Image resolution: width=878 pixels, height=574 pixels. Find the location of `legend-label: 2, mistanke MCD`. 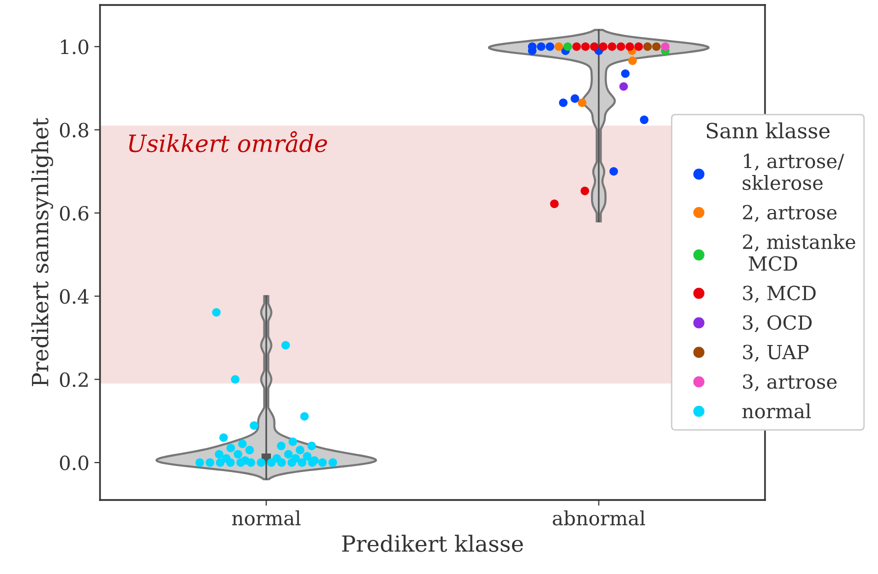

legend-label: 2, mistanke MCD is located at coordinates (799, 252).